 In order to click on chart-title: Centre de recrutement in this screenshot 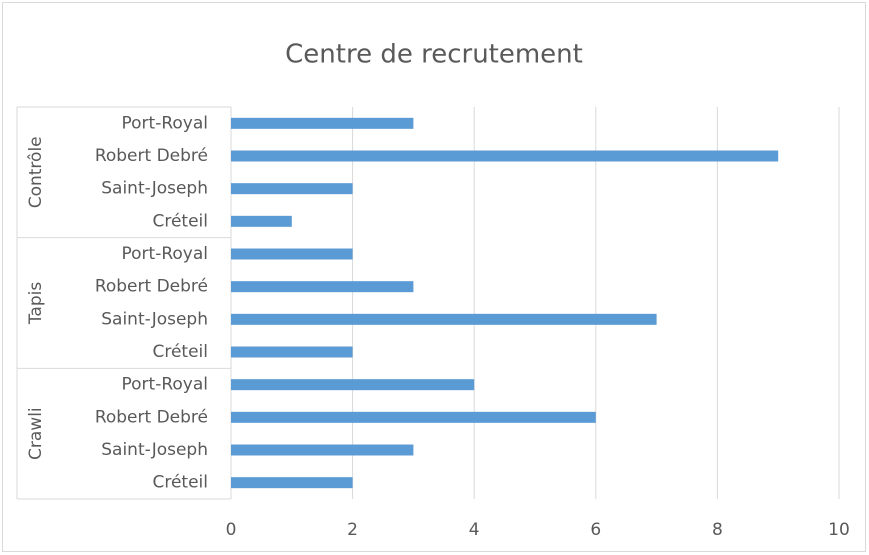, I will do `click(434, 55)`.